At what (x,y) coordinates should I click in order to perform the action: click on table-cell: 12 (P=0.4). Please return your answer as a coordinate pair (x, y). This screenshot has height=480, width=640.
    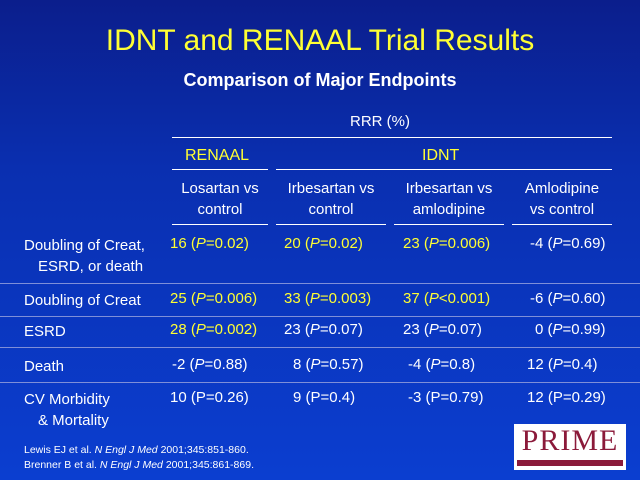
    Looking at the image, I should click on (562, 364).